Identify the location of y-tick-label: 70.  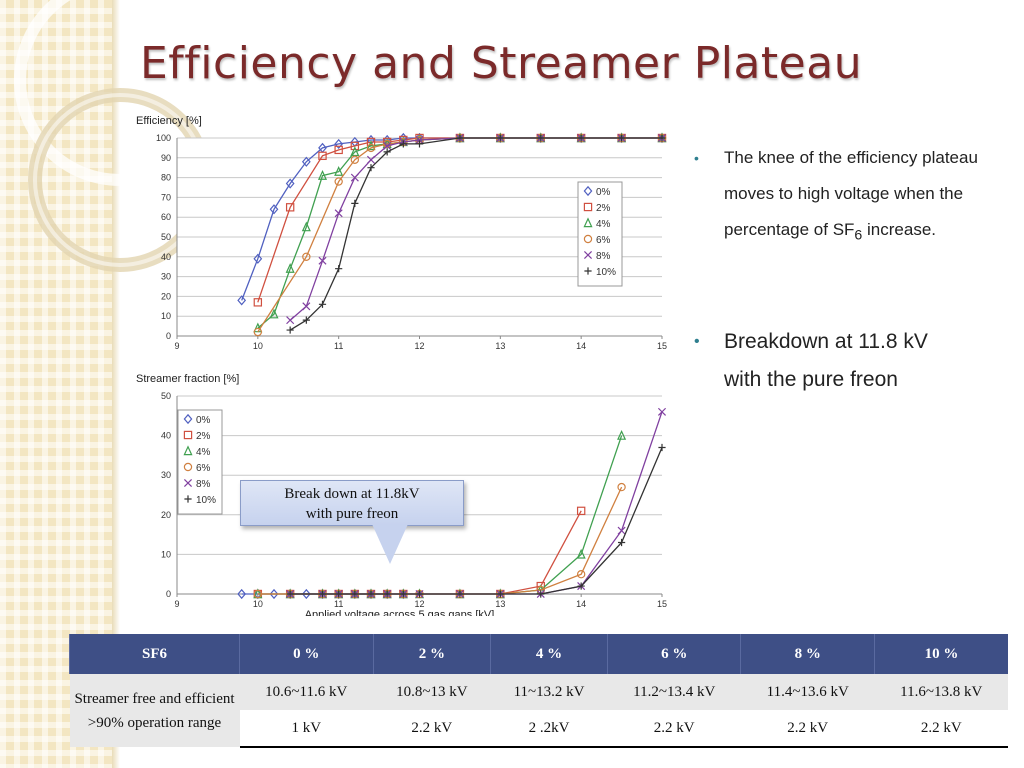
(166, 197).